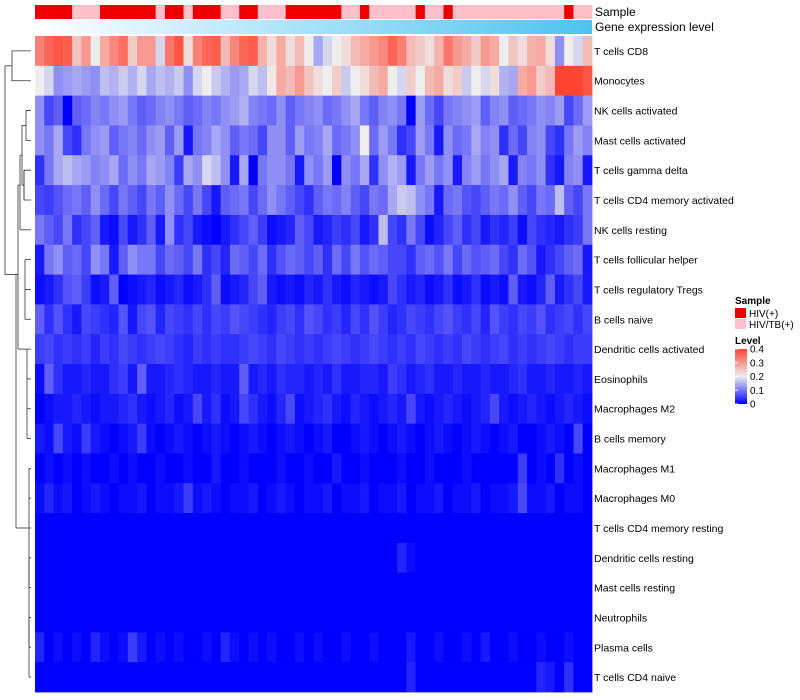  I want to click on row-label: T cells CD4 memory activated, so click(664, 201).